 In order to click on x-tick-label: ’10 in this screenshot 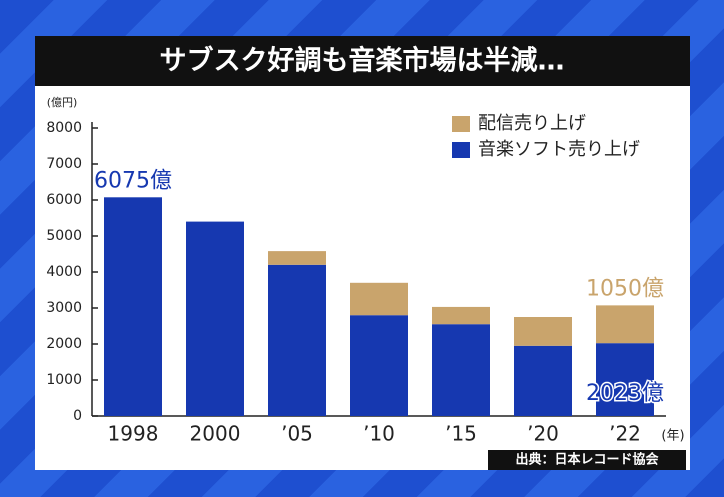, I will do `click(379, 434)`.